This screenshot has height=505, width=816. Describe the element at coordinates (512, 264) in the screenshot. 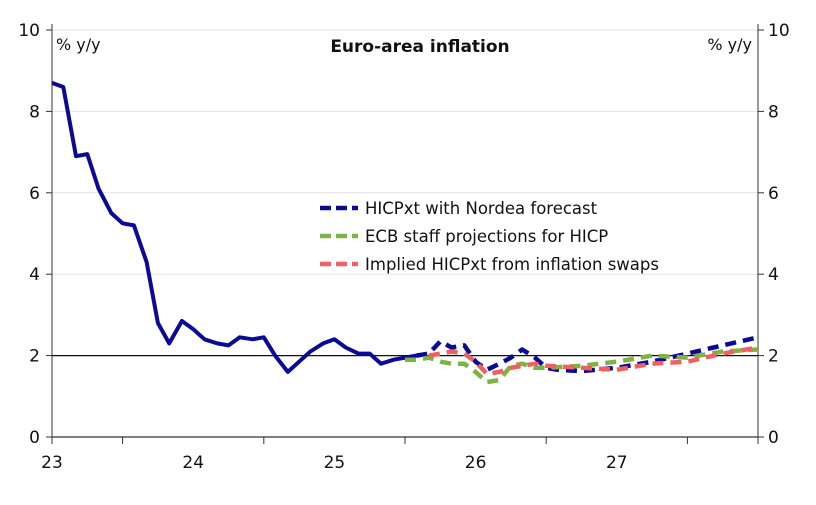

I see `legend-label: Implied HICPxt from inflation swaps` at that location.